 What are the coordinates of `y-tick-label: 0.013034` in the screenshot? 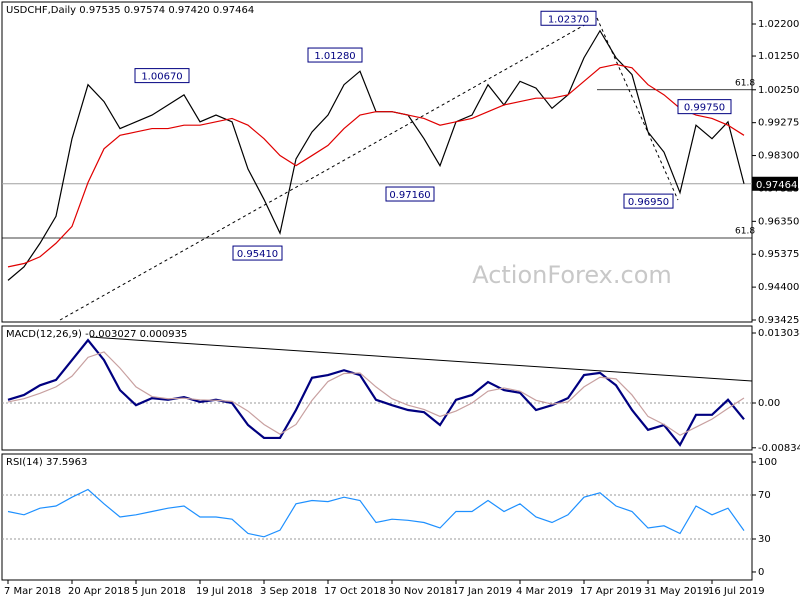 It's located at (779, 333).